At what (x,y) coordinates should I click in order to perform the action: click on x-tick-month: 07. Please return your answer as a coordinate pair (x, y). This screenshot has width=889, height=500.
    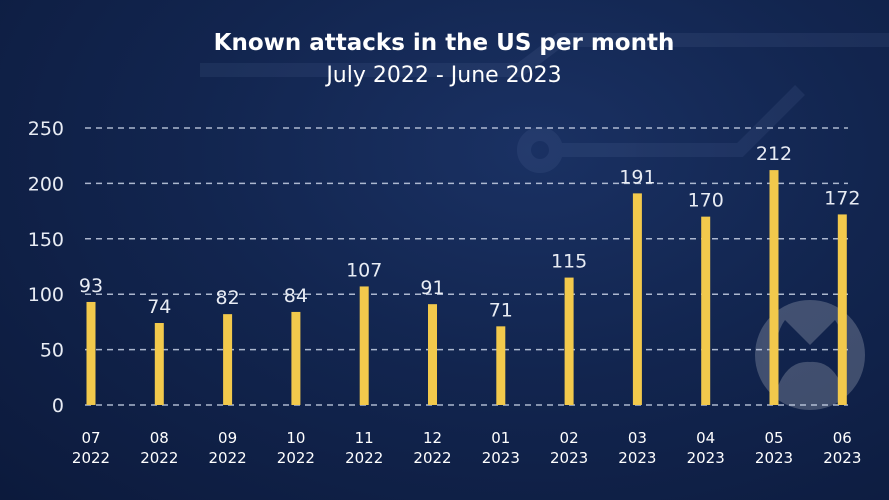
    Looking at the image, I should click on (90, 438).